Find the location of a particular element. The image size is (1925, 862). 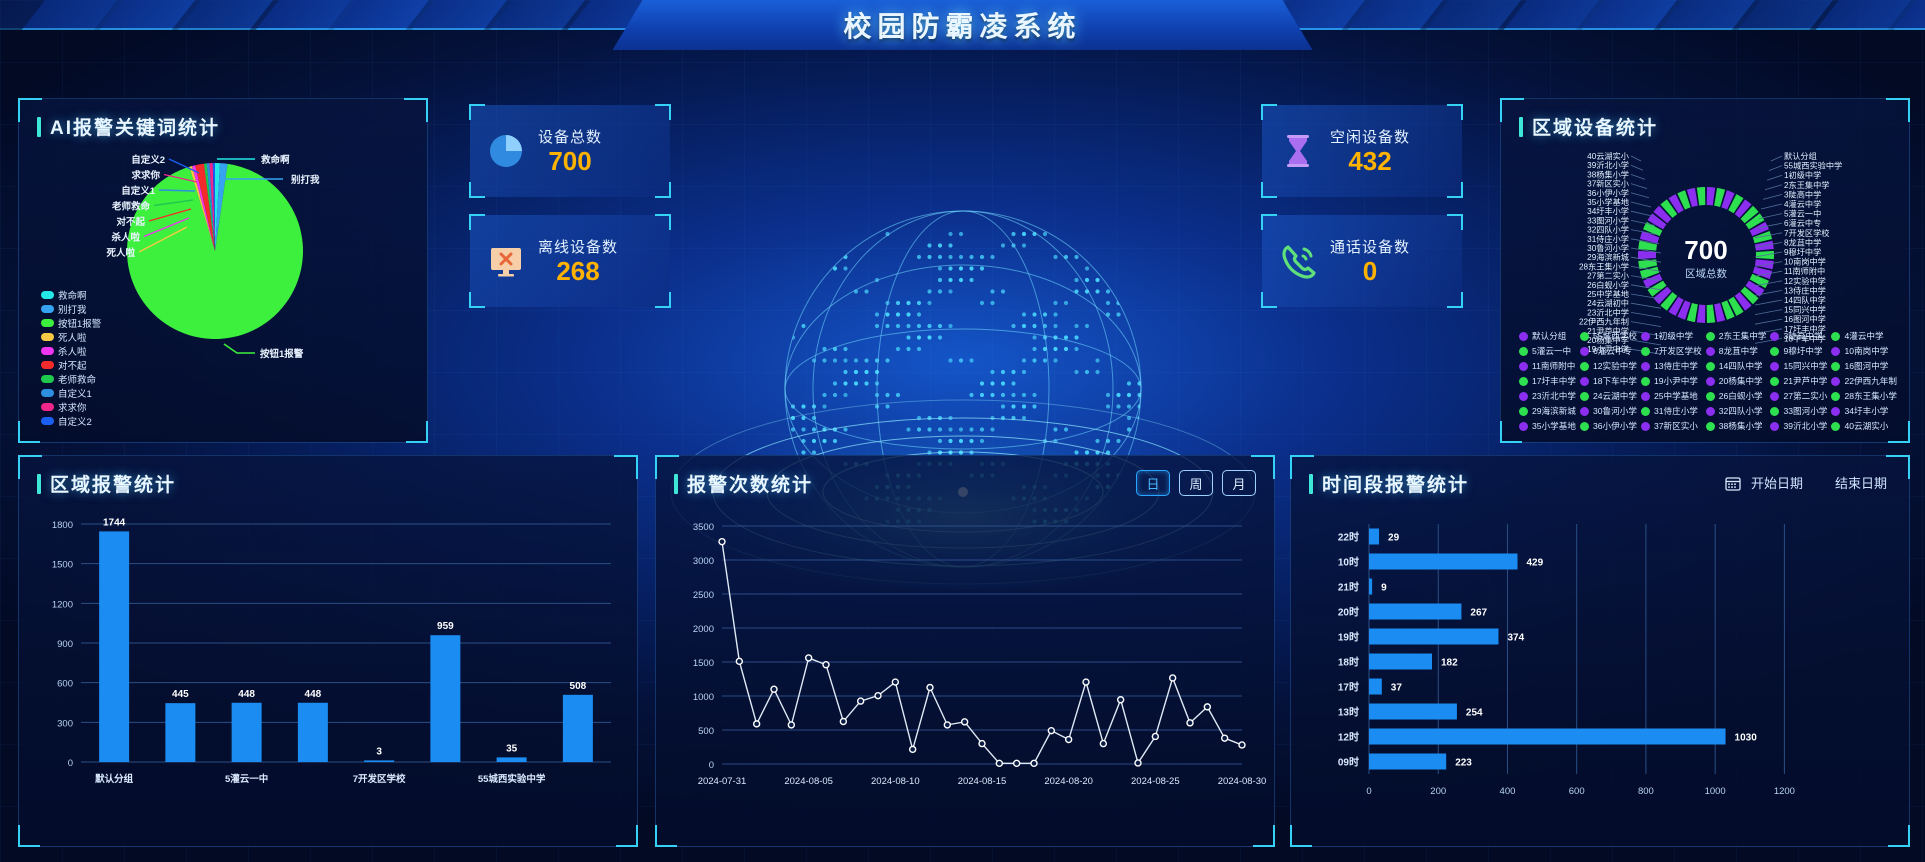

legend-item: 5灌云一中 is located at coordinates (1547, 351).